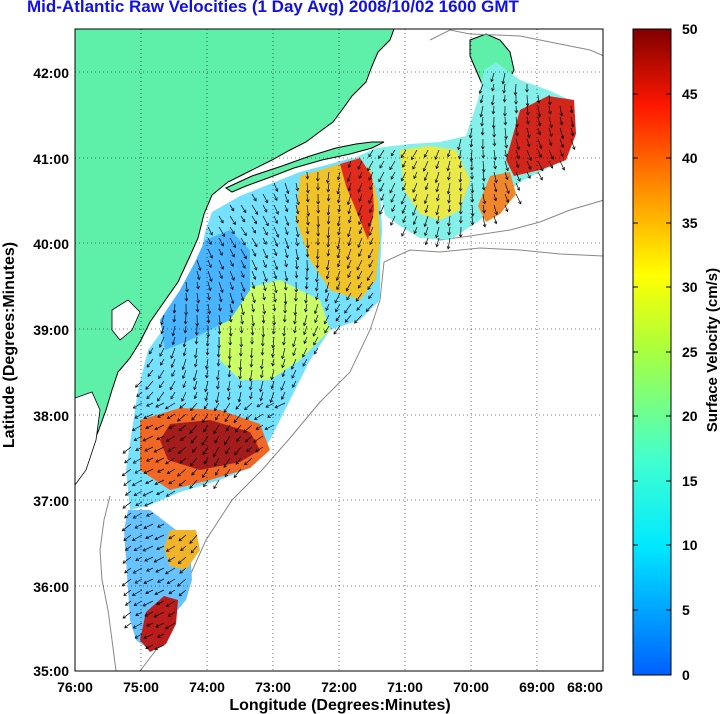 The width and height of the screenshot is (724, 714). What do you see at coordinates (339, 687) in the screenshot?
I see `x-tick-label: 72:00` at bounding box center [339, 687].